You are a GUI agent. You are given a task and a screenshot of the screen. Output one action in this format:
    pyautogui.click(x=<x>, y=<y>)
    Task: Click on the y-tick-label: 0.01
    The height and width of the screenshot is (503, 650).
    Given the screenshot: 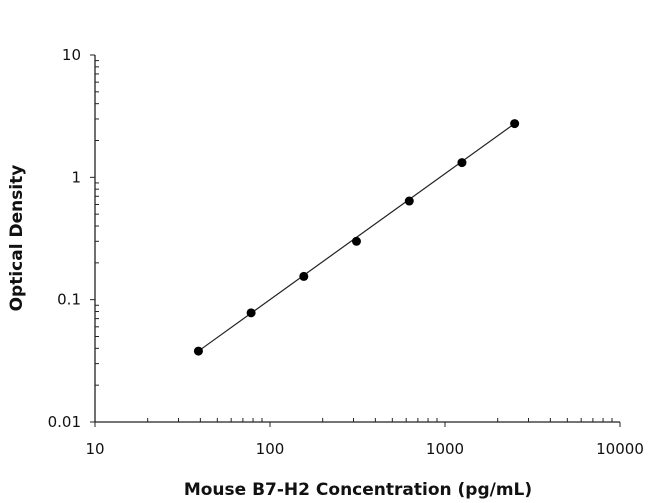 What is the action you would take?
    pyautogui.click(x=64, y=422)
    